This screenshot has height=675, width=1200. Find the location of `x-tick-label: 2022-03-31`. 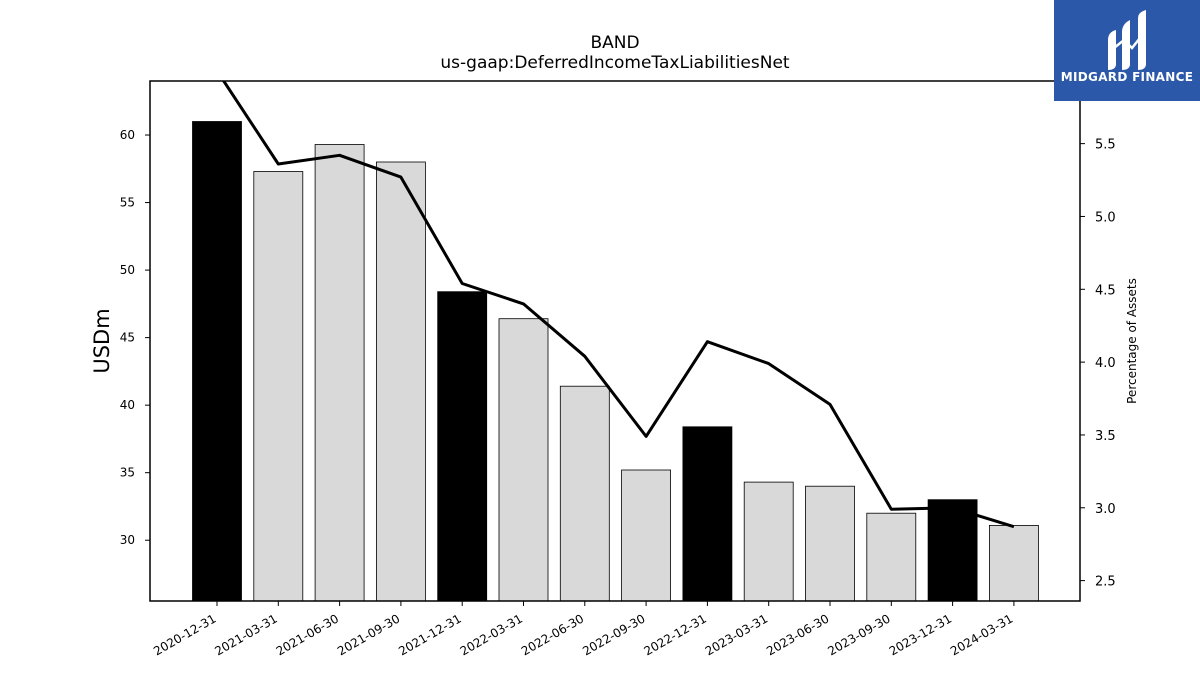

x-tick-label: 2022-03-31 is located at coordinates (491, 634).